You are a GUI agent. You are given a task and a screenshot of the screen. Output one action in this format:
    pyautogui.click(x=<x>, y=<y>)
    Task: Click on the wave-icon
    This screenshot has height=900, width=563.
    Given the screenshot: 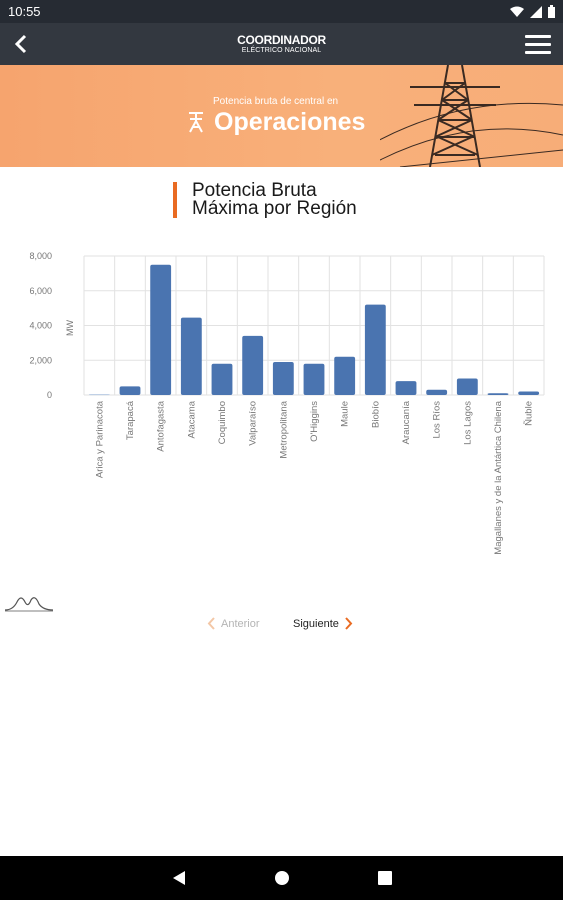 What is the action you would take?
    pyautogui.click(x=29, y=604)
    